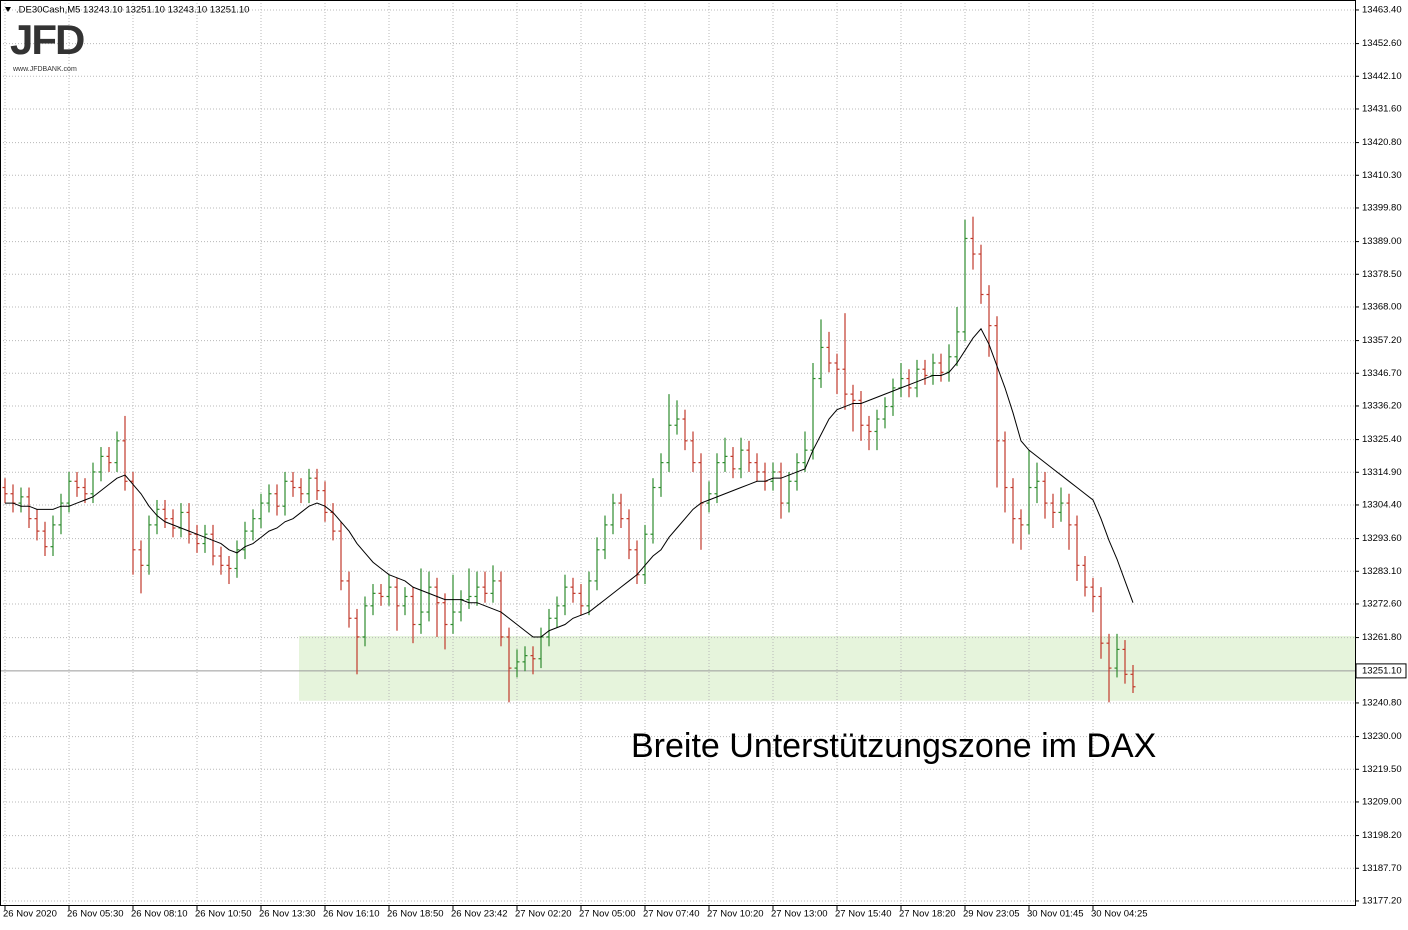 Image resolution: width=1408 pixels, height=930 pixels. Describe the element at coordinates (1382, 373) in the screenshot. I see `y-tick-label: 13346.70` at that location.